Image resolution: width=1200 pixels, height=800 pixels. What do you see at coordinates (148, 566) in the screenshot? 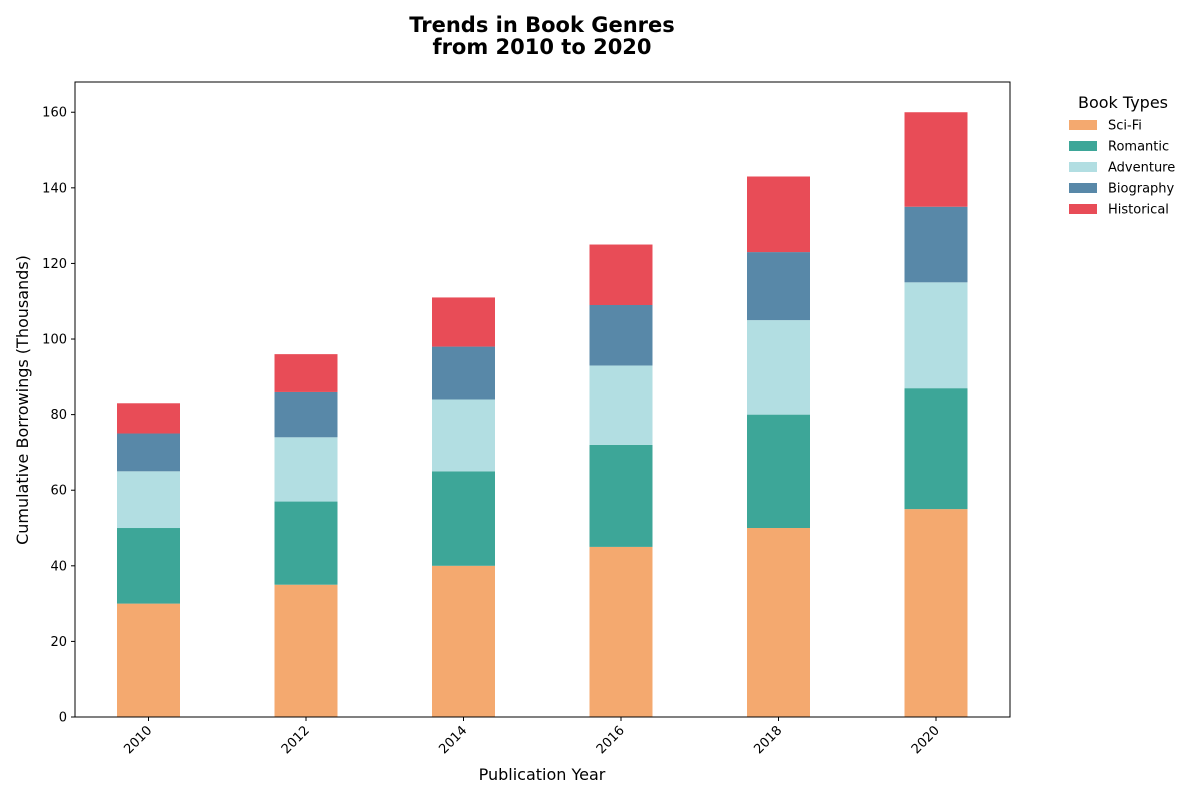
I see `bar-romantic-2010` at bounding box center [148, 566].